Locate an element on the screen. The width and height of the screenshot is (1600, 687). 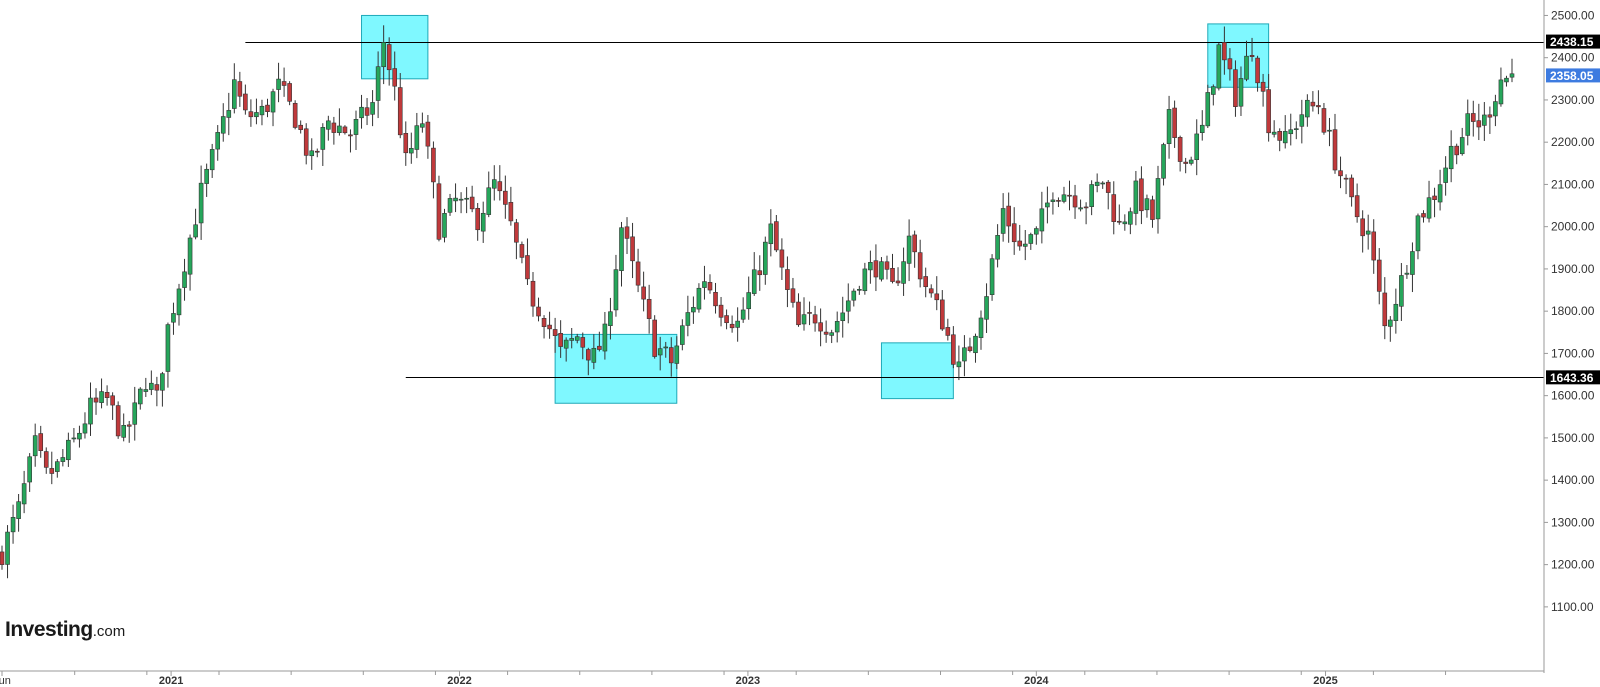
y-tick-label: 2500.00 is located at coordinates (1573, 15).